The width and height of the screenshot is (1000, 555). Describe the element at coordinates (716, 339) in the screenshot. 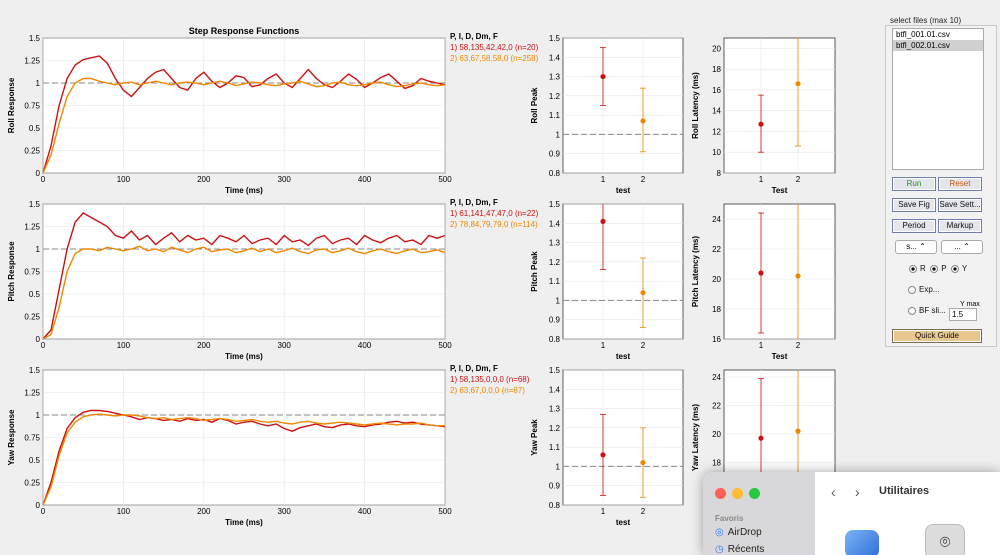

I see `y-tick-label: 16` at that location.